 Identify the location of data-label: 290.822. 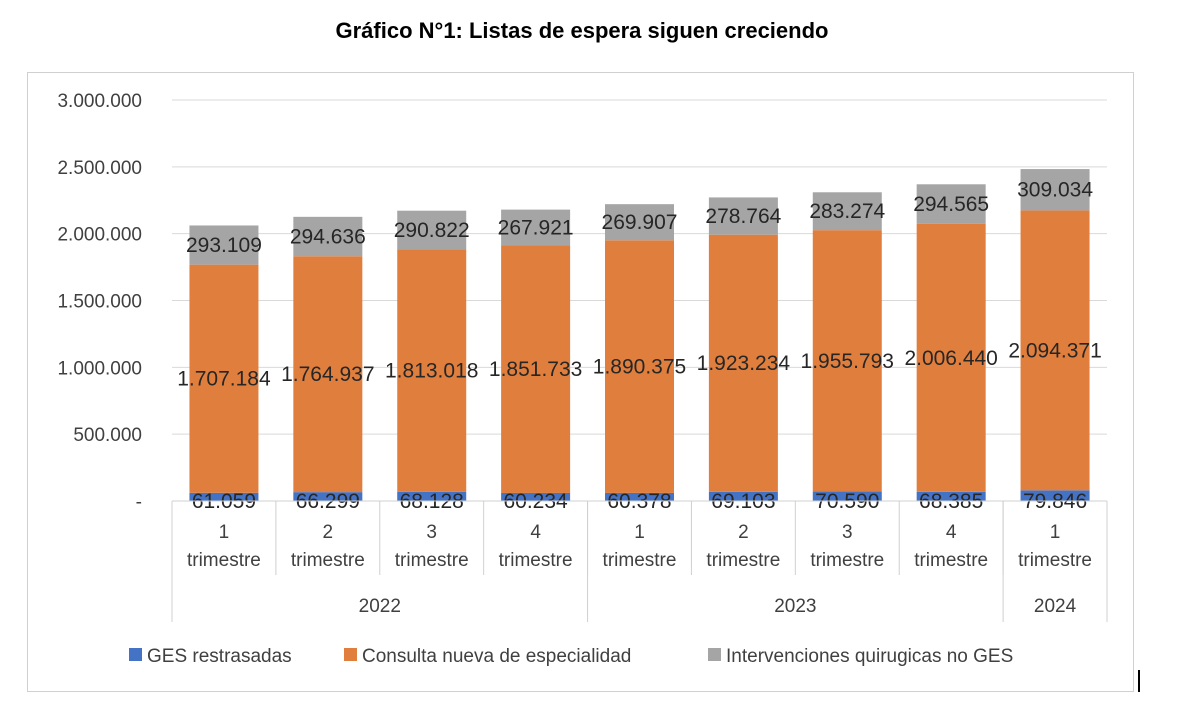
(432, 230).